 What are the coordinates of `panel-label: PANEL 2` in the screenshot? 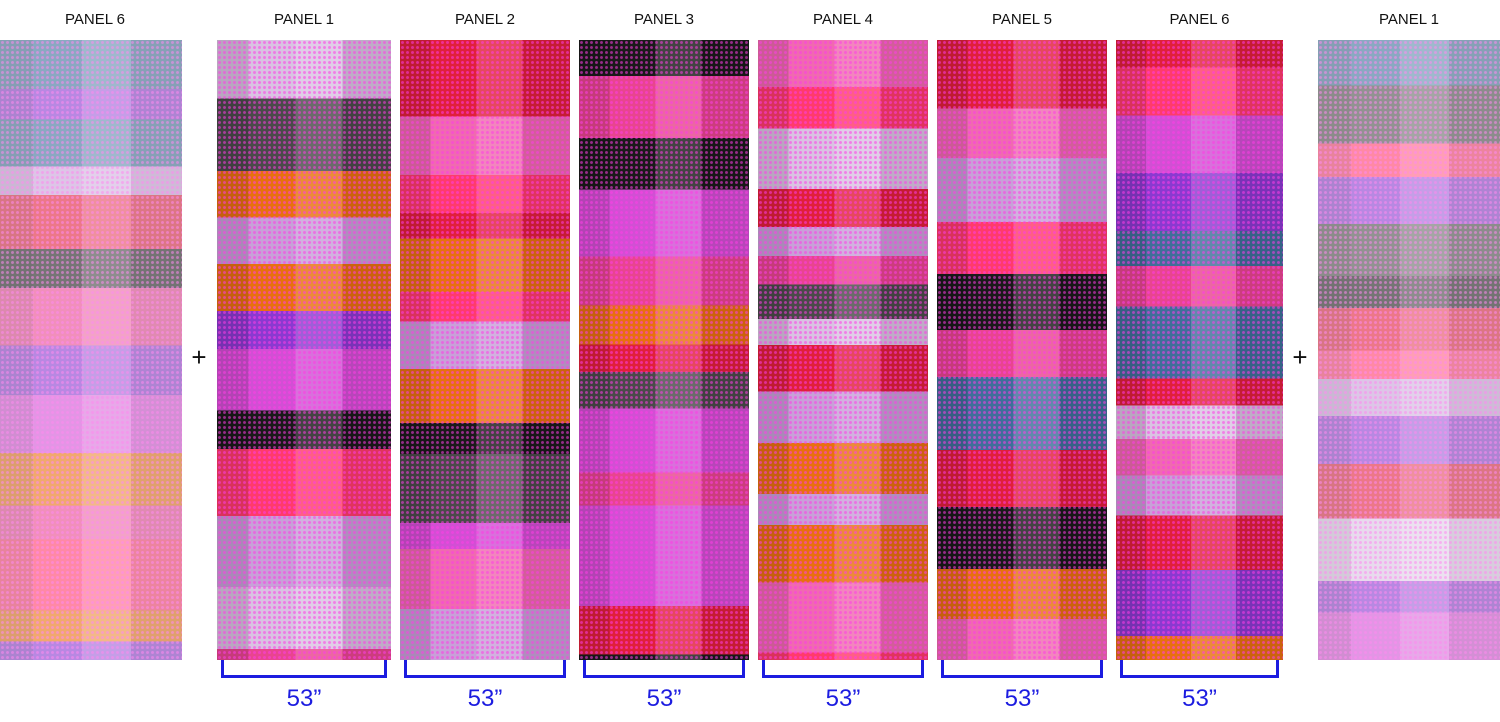 It's located at (485, 19).